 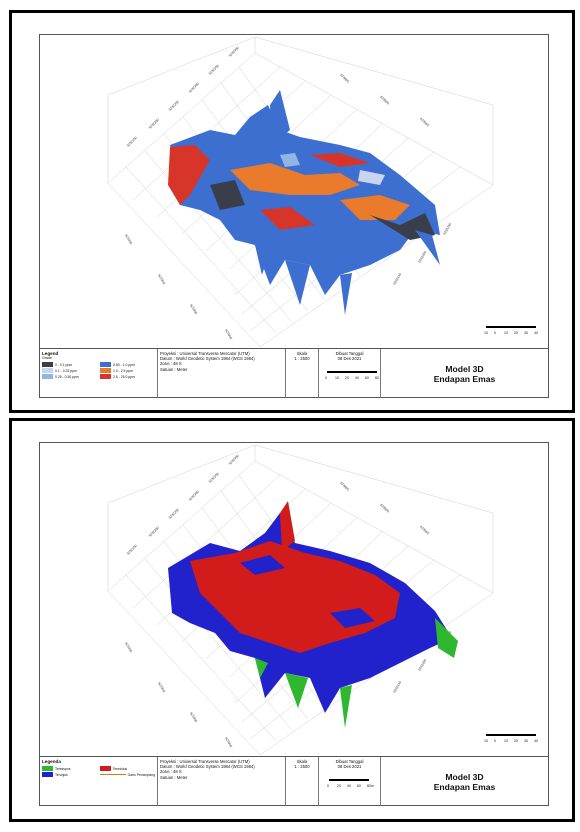 I want to click on legend-title: Legend, so click(x=50, y=353).